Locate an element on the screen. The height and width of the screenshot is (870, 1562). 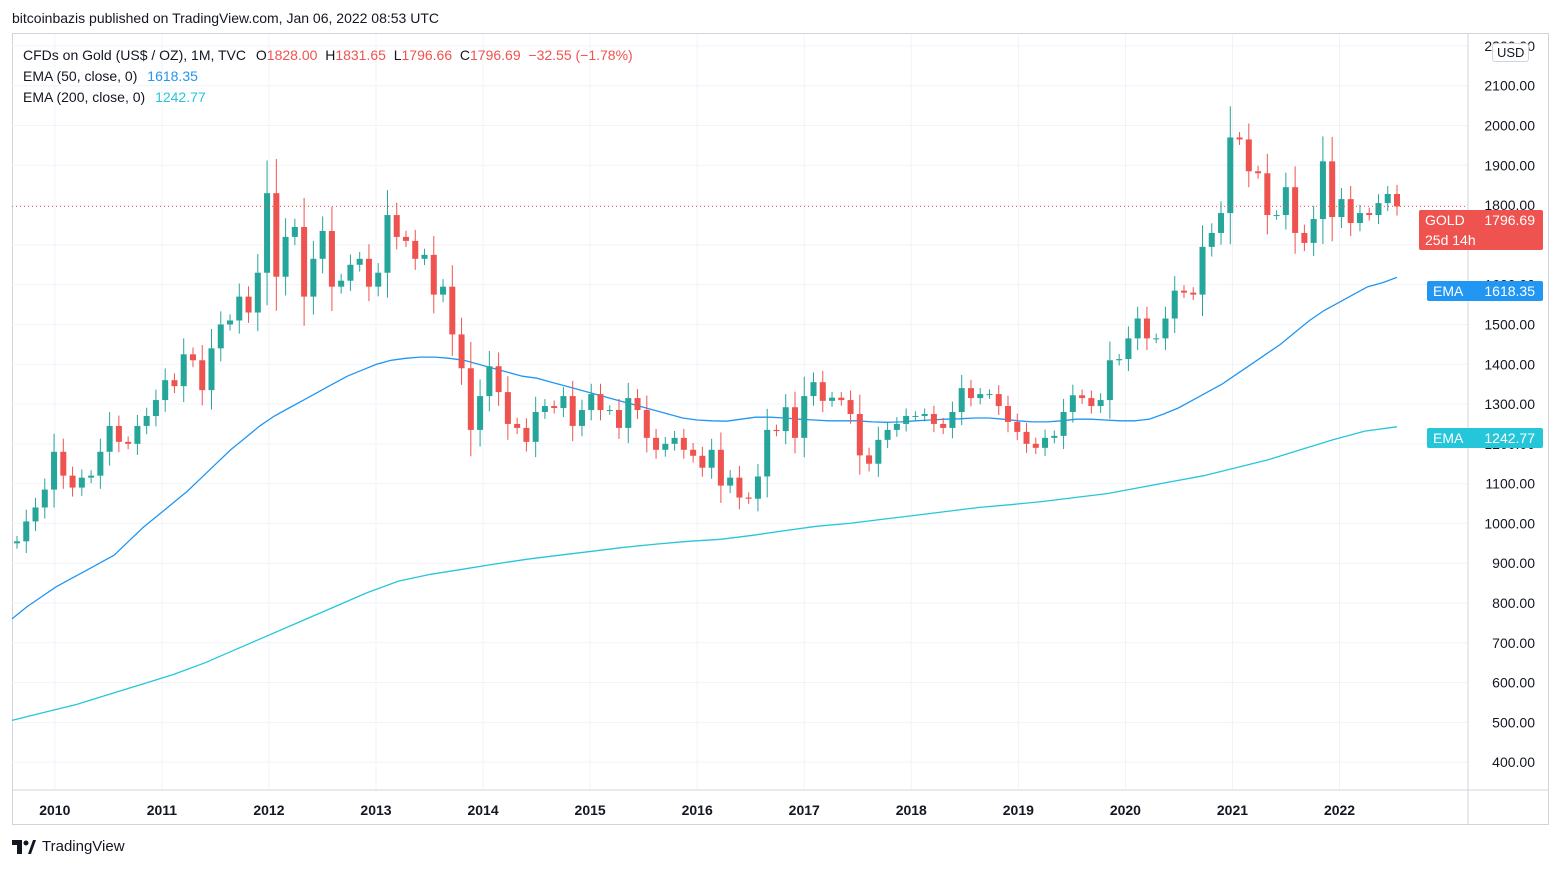
price-tick-label: 1000.00 is located at coordinates (1509, 523).